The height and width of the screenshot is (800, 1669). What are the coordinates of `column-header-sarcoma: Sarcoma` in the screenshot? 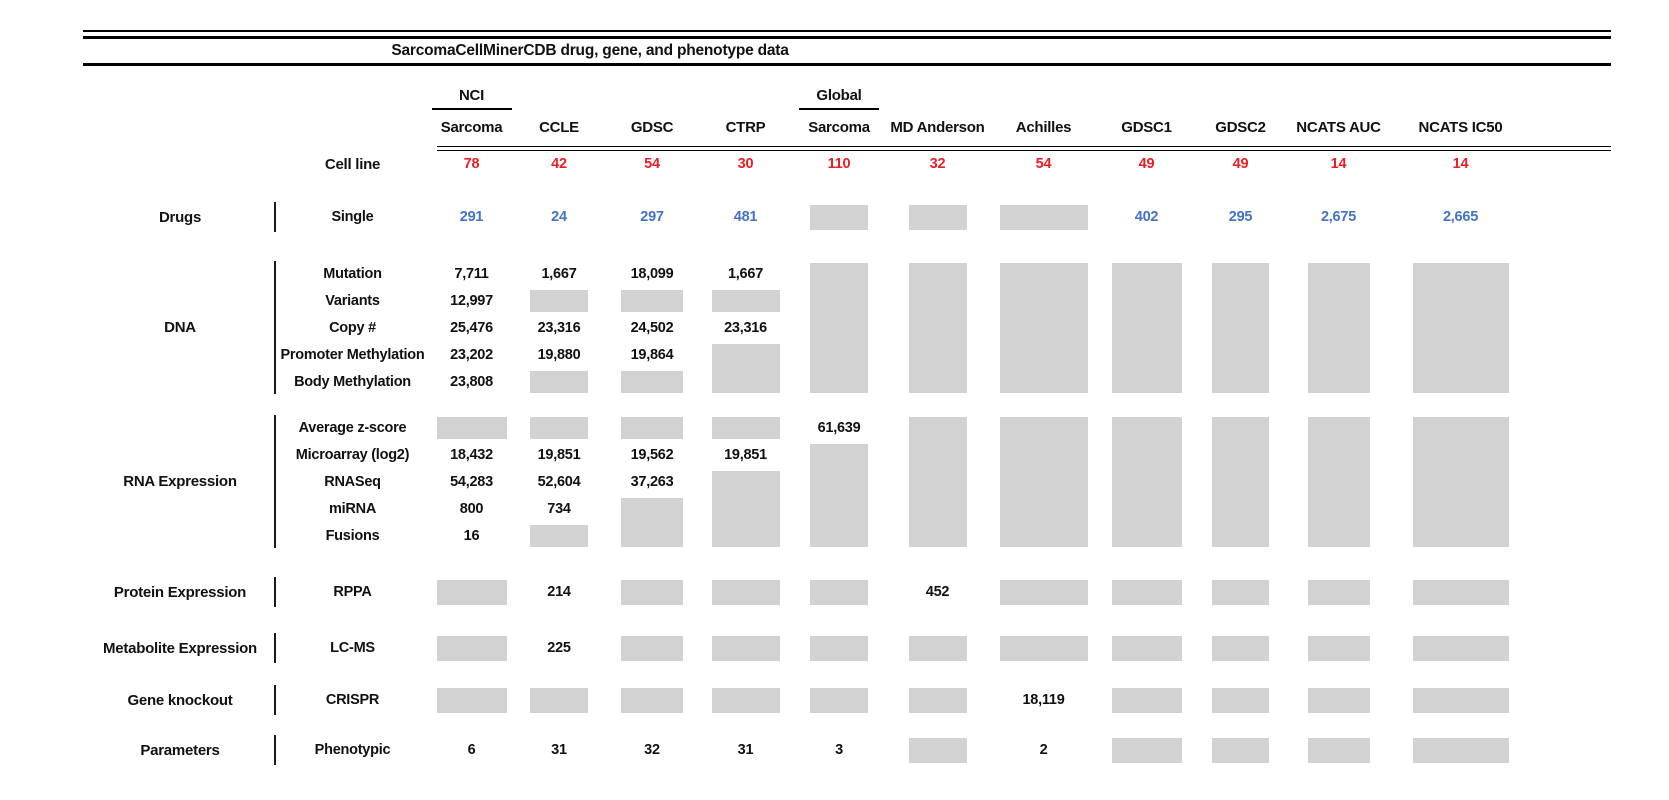 It's located at (839, 127).